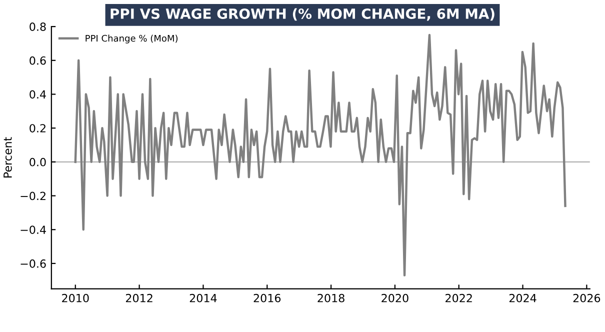 The height and width of the screenshot is (332, 605). What do you see at coordinates (395, 298) in the screenshot?
I see `x-tick-label: 2020` at bounding box center [395, 298].